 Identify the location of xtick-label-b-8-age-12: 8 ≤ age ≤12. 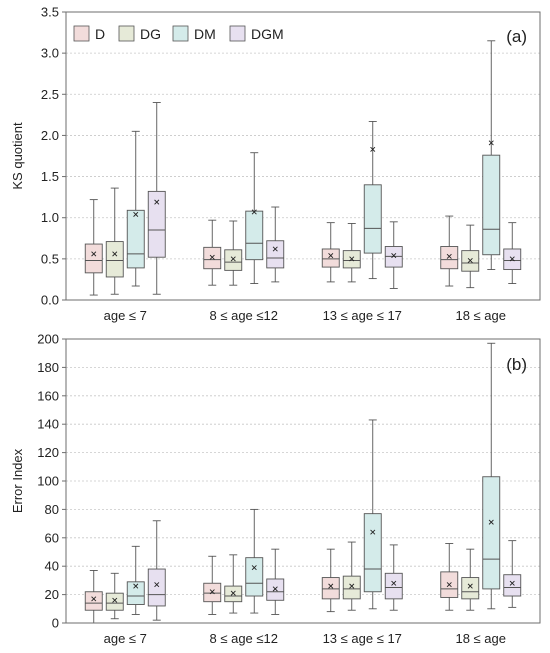
(244, 638).